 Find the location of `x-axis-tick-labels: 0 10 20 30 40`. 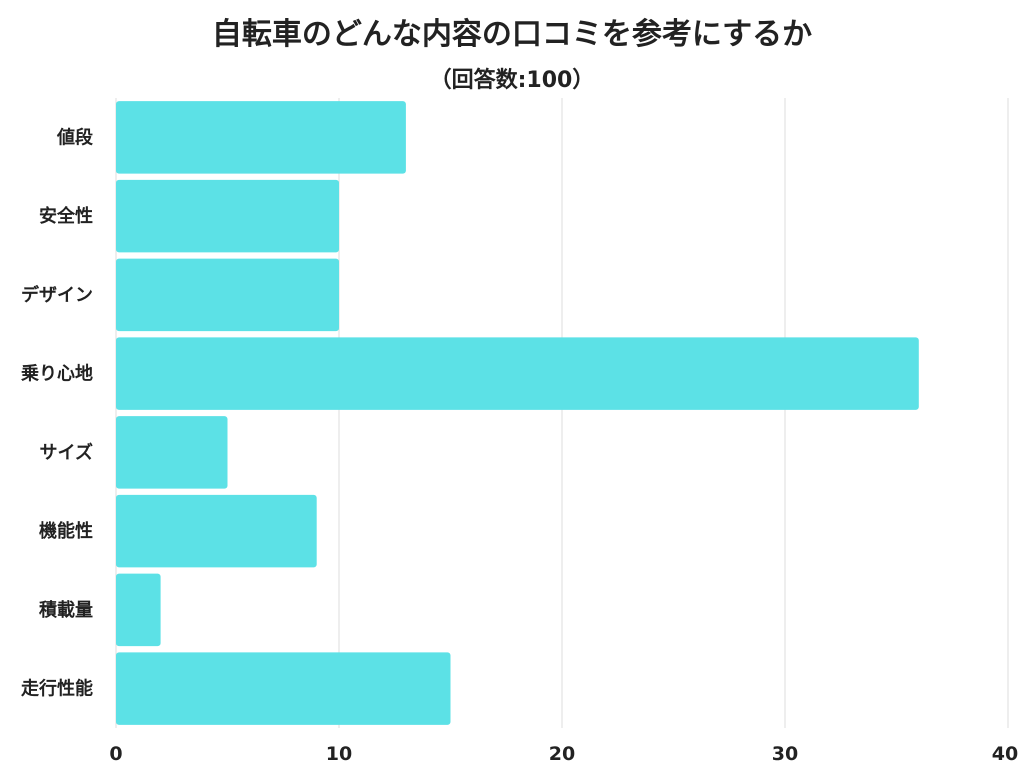

x-axis-tick-labels: 0 10 20 30 40 is located at coordinates (563, 754).